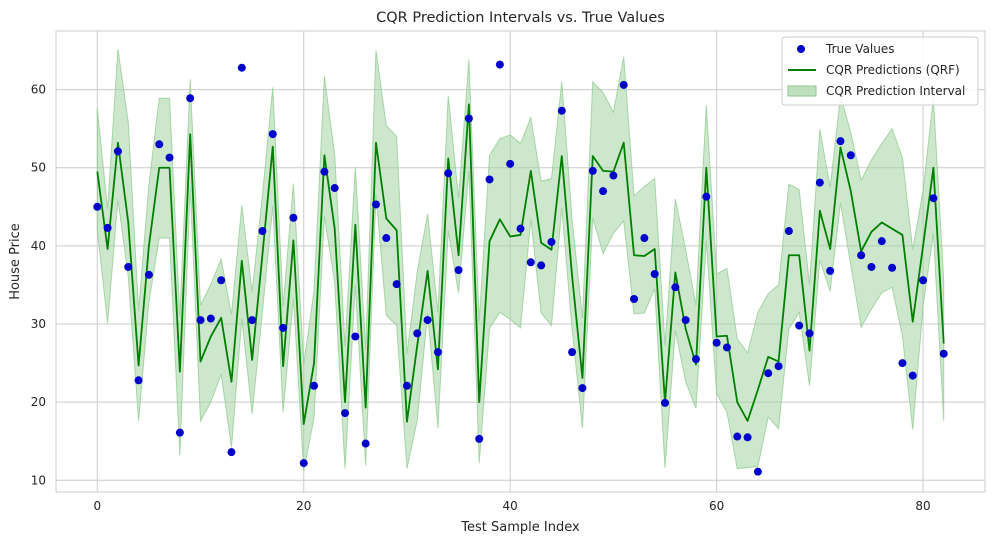 This screenshot has height=545, width=994. I want to click on x-tick-label: 40, so click(510, 506).